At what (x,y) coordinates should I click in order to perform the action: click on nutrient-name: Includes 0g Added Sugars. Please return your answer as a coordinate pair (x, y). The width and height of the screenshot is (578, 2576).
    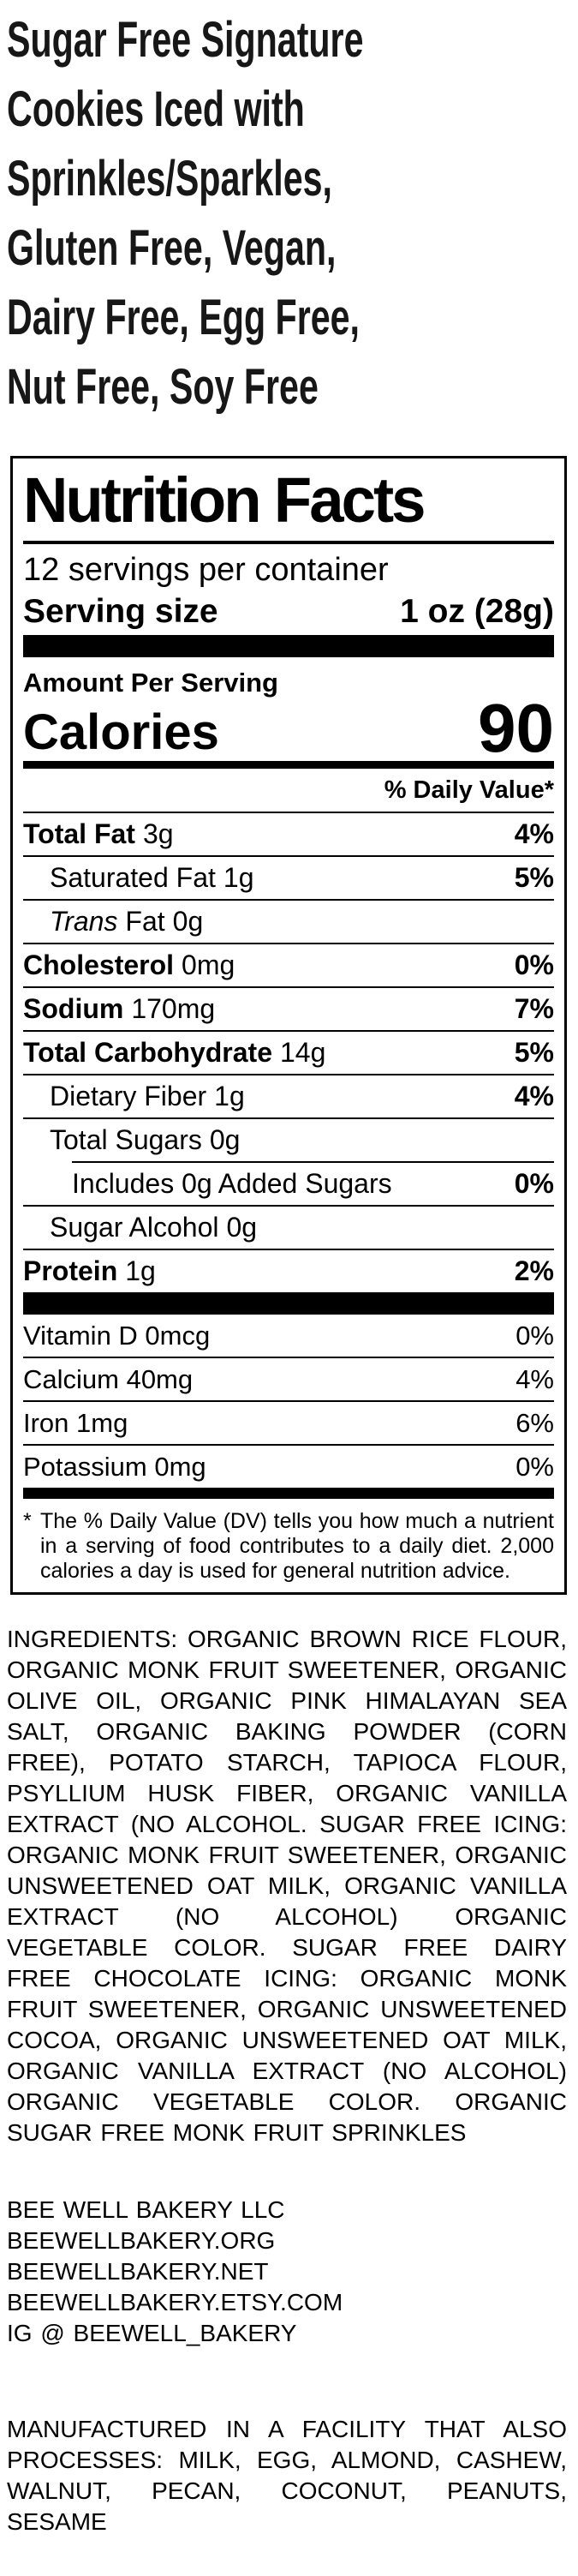
    Looking at the image, I should click on (232, 1184).